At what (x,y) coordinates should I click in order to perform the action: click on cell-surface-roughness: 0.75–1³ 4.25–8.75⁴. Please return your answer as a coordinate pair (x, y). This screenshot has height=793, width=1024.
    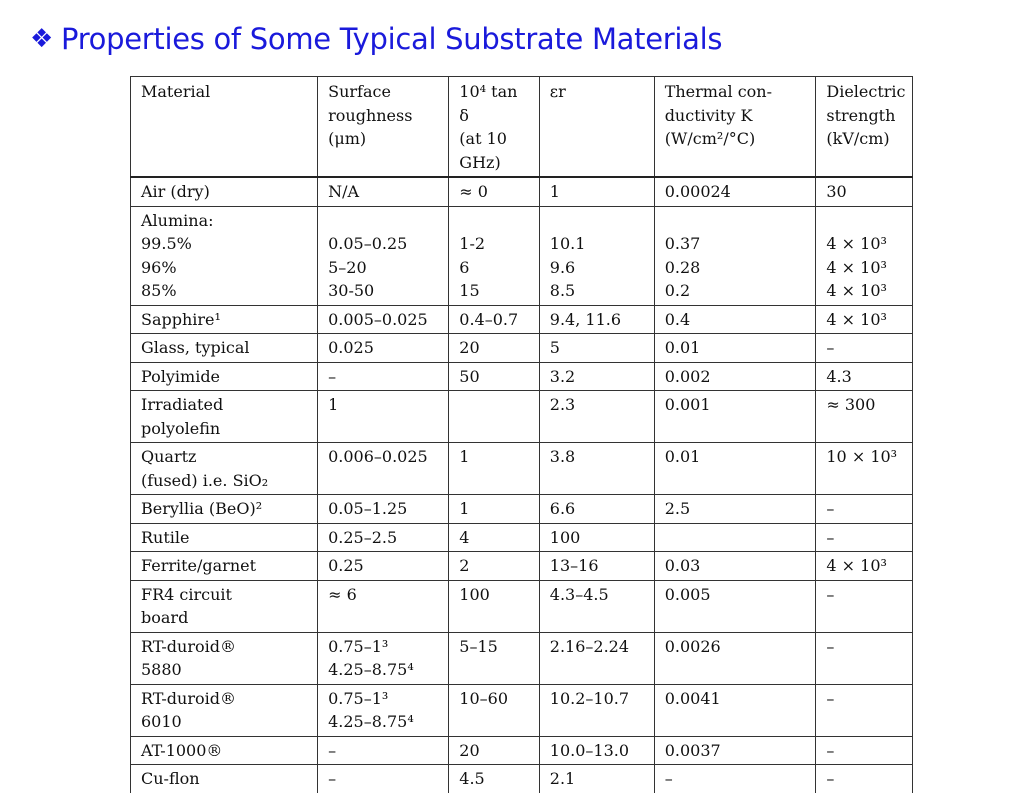
    Looking at the image, I should click on (383, 658).